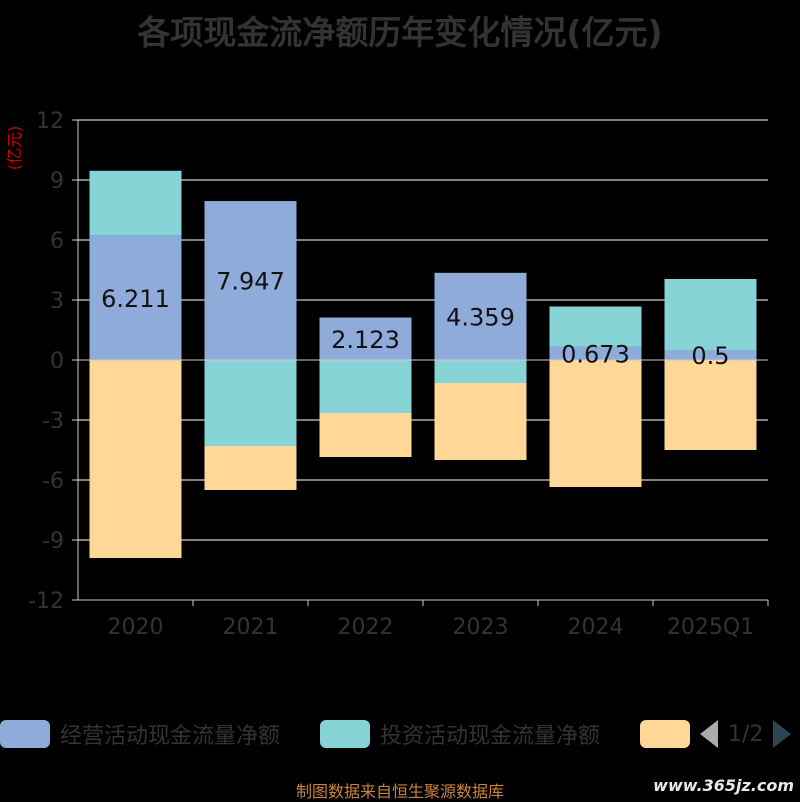 This screenshot has width=800, height=802. I want to click on data-label-operating-2022: 2.123, so click(365, 340).